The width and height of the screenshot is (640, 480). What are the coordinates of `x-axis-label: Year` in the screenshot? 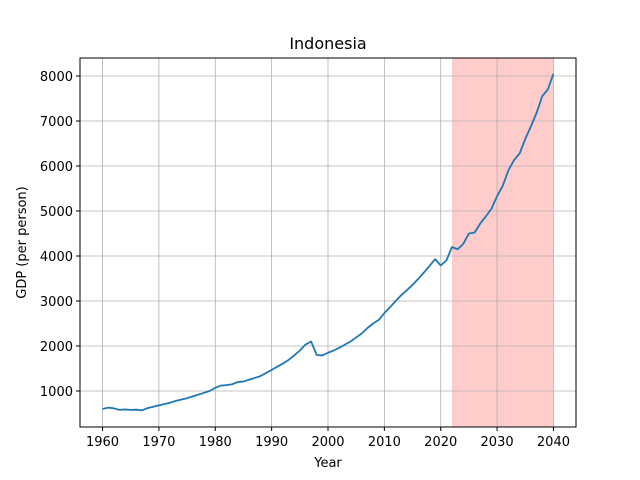 It's located at (327, 463).